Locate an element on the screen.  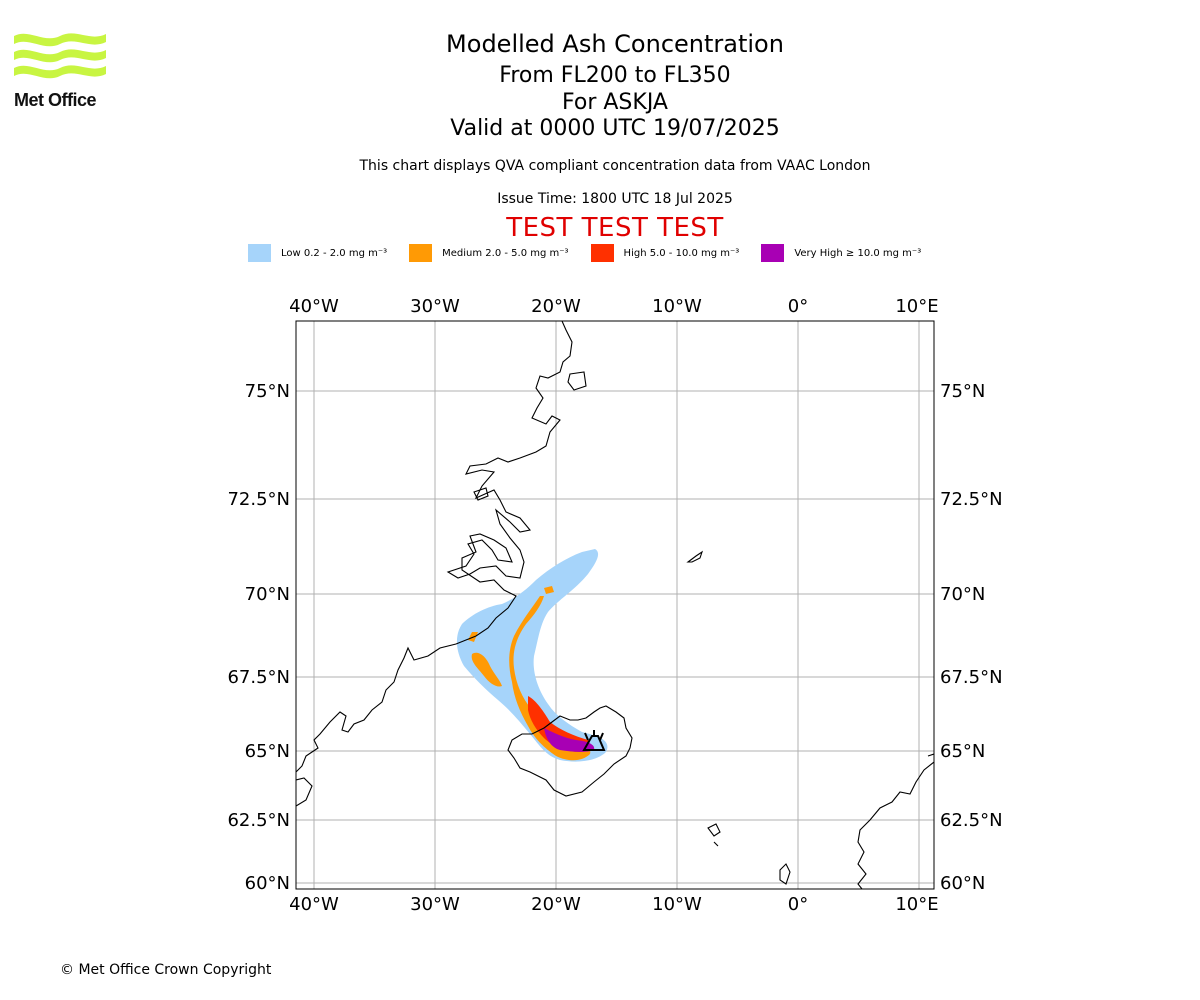
legend-swatch-low is located at coordinates (259, 253).